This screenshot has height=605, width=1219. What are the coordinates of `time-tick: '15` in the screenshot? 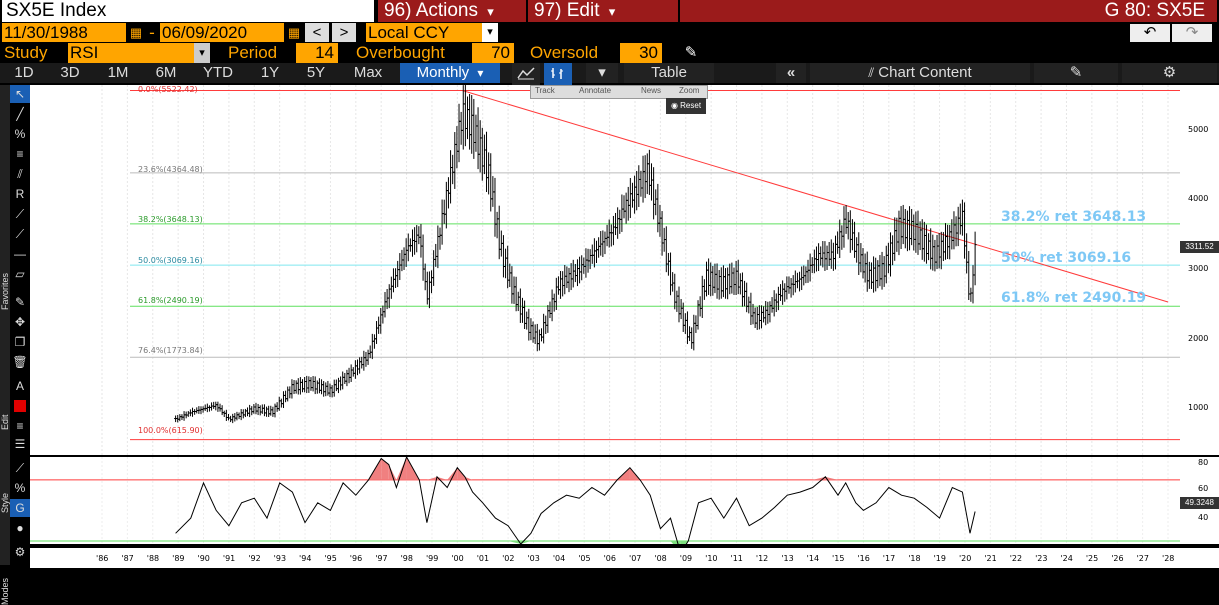 It's located at (838, 558).